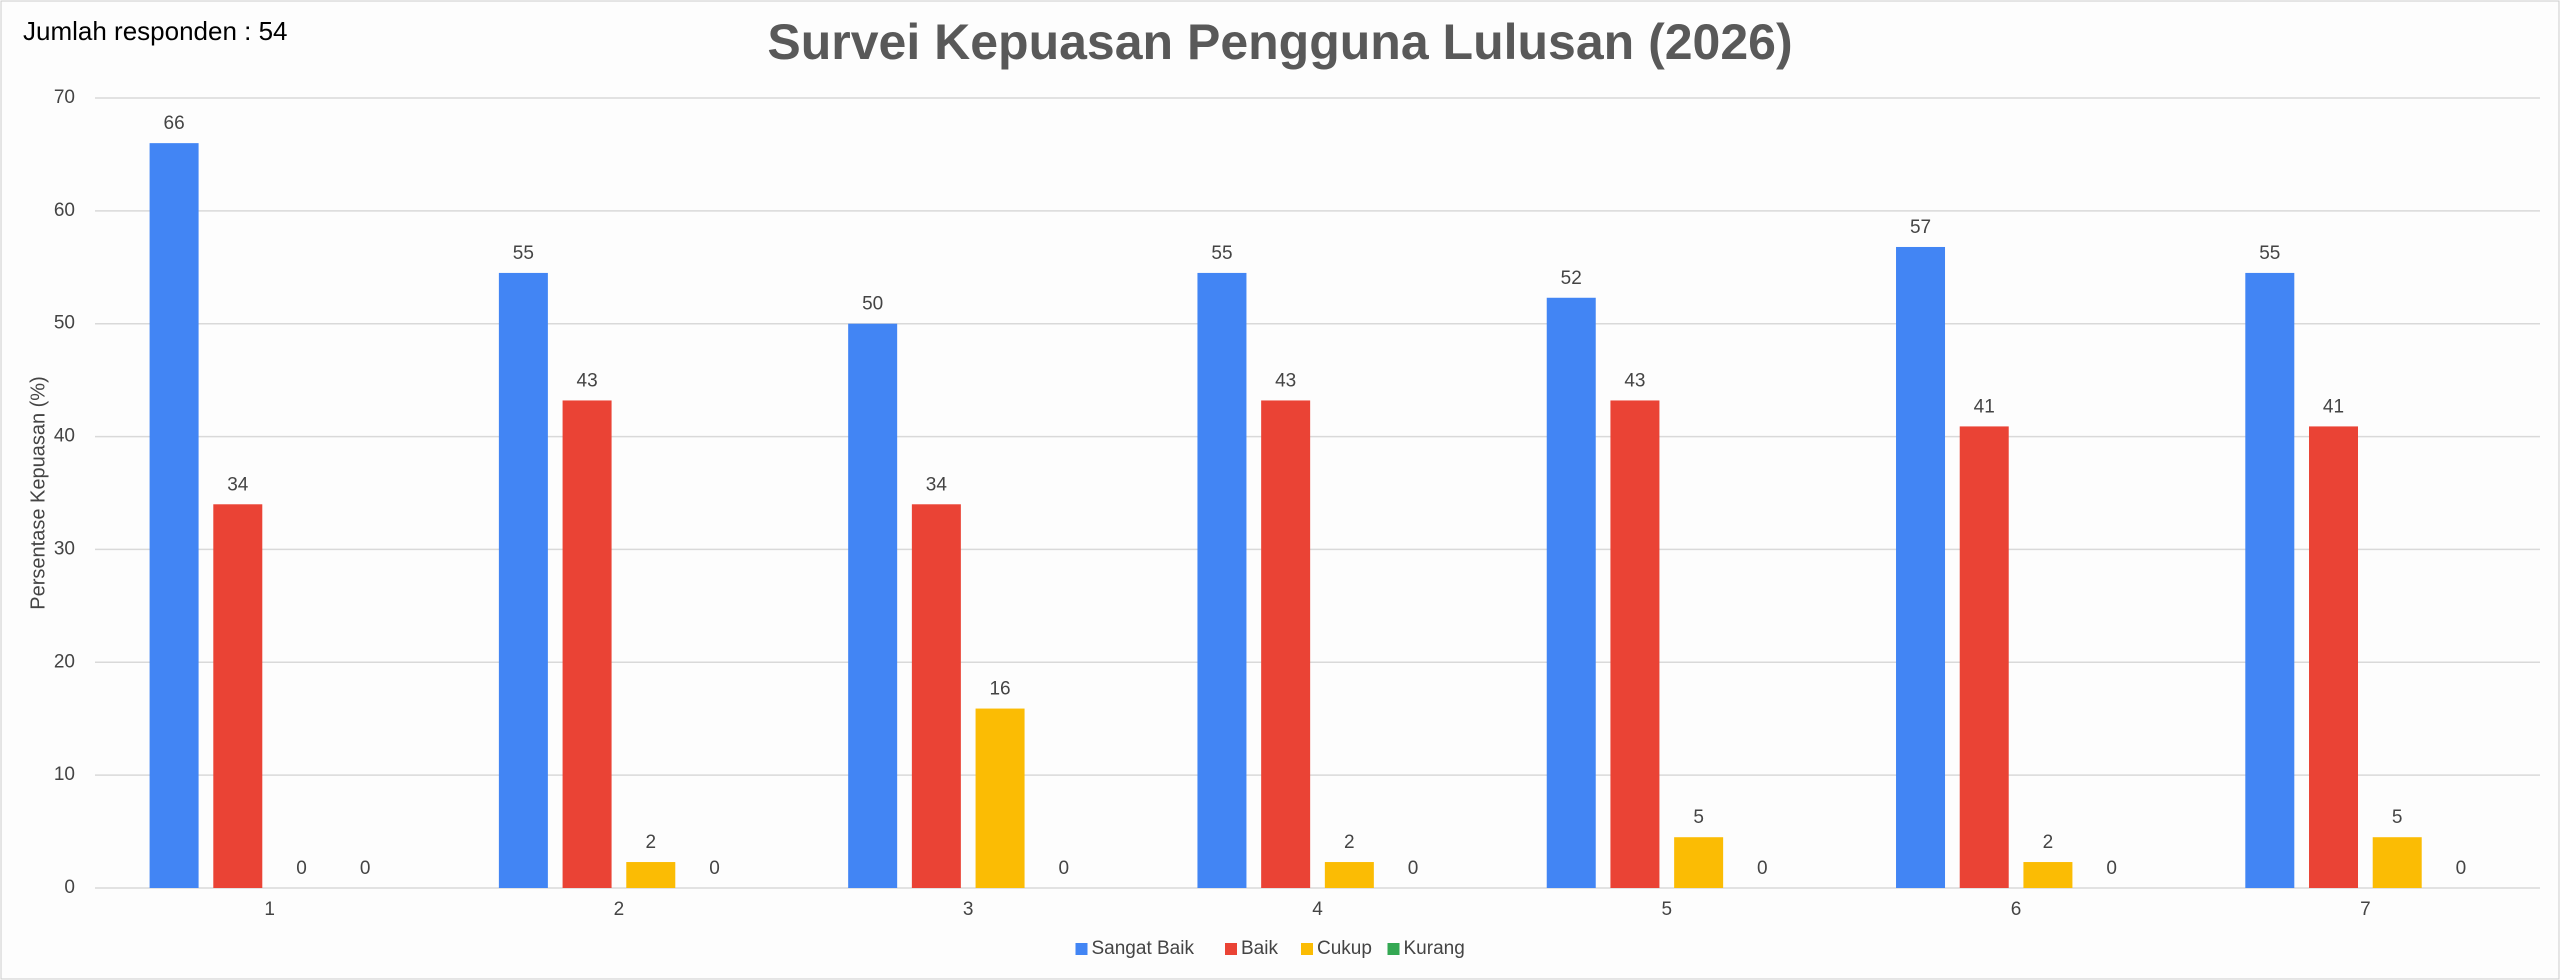 This screenshot has height=980, width=2560. I want to click on legend-label: Sangat Baik, so click(1143, 948).